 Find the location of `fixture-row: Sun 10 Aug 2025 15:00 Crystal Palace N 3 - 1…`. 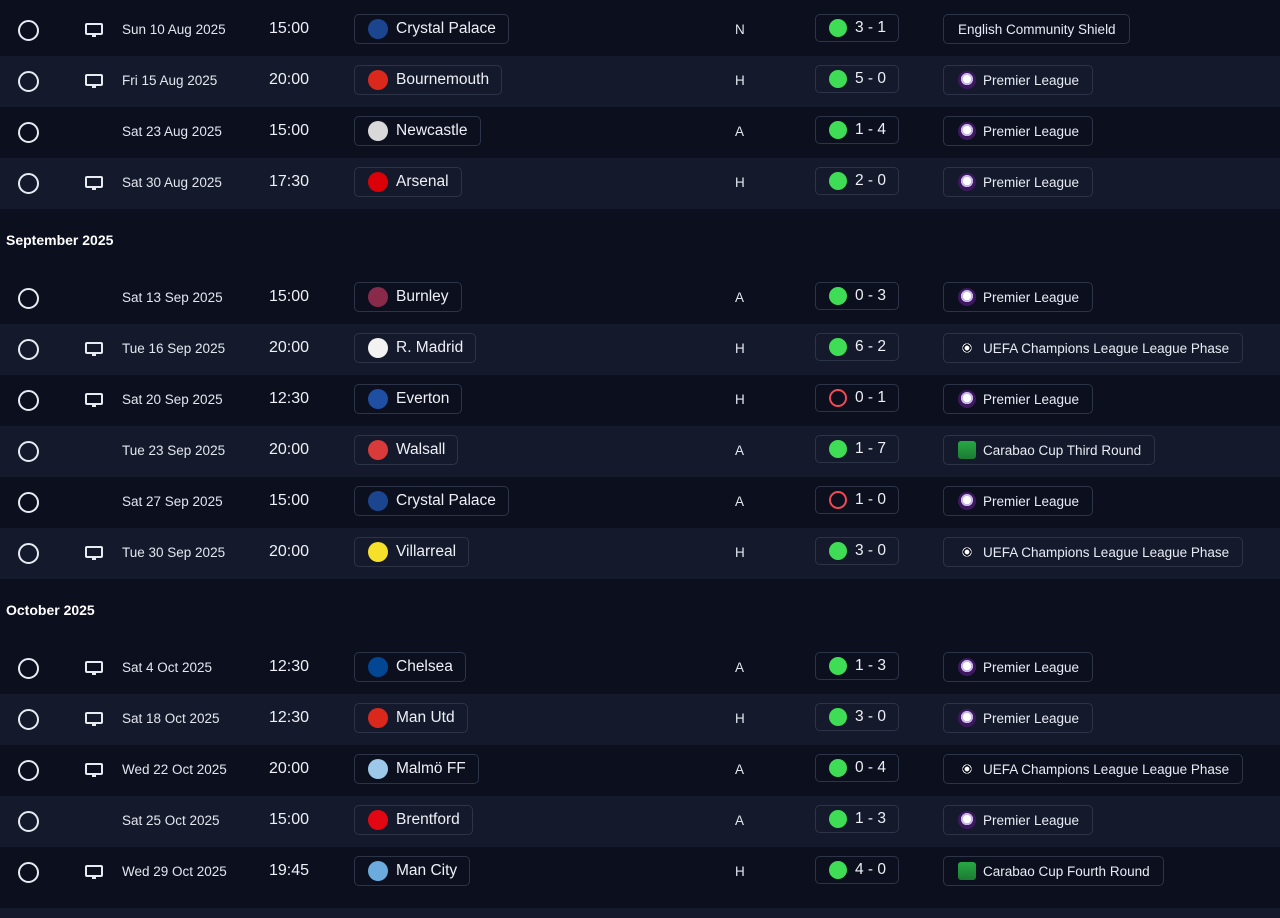

fixture-row: Sun 10 Aug 2025 15:00 Crystal Palace N 3 - 1… is located at coordinates (640, 30).